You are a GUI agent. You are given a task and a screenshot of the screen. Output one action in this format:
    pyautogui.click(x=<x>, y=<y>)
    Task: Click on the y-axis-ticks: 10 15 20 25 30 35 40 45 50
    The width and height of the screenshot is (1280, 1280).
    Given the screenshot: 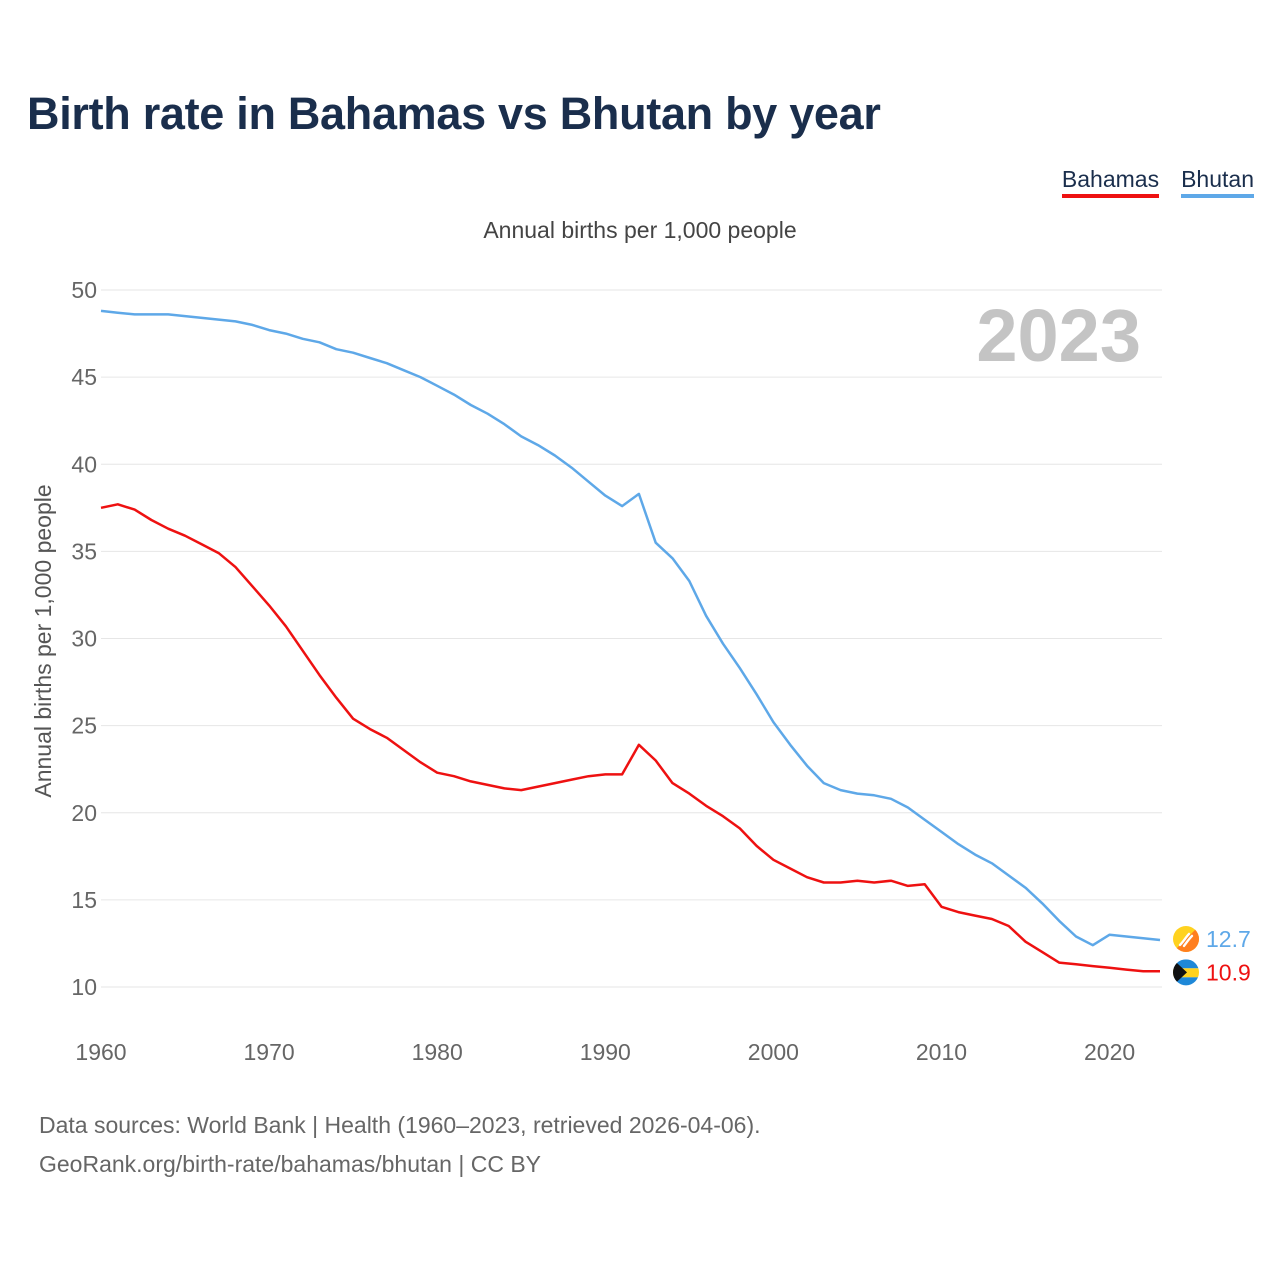 What is the action you would take?
    pyautogui.click(x=84, y=638)
    